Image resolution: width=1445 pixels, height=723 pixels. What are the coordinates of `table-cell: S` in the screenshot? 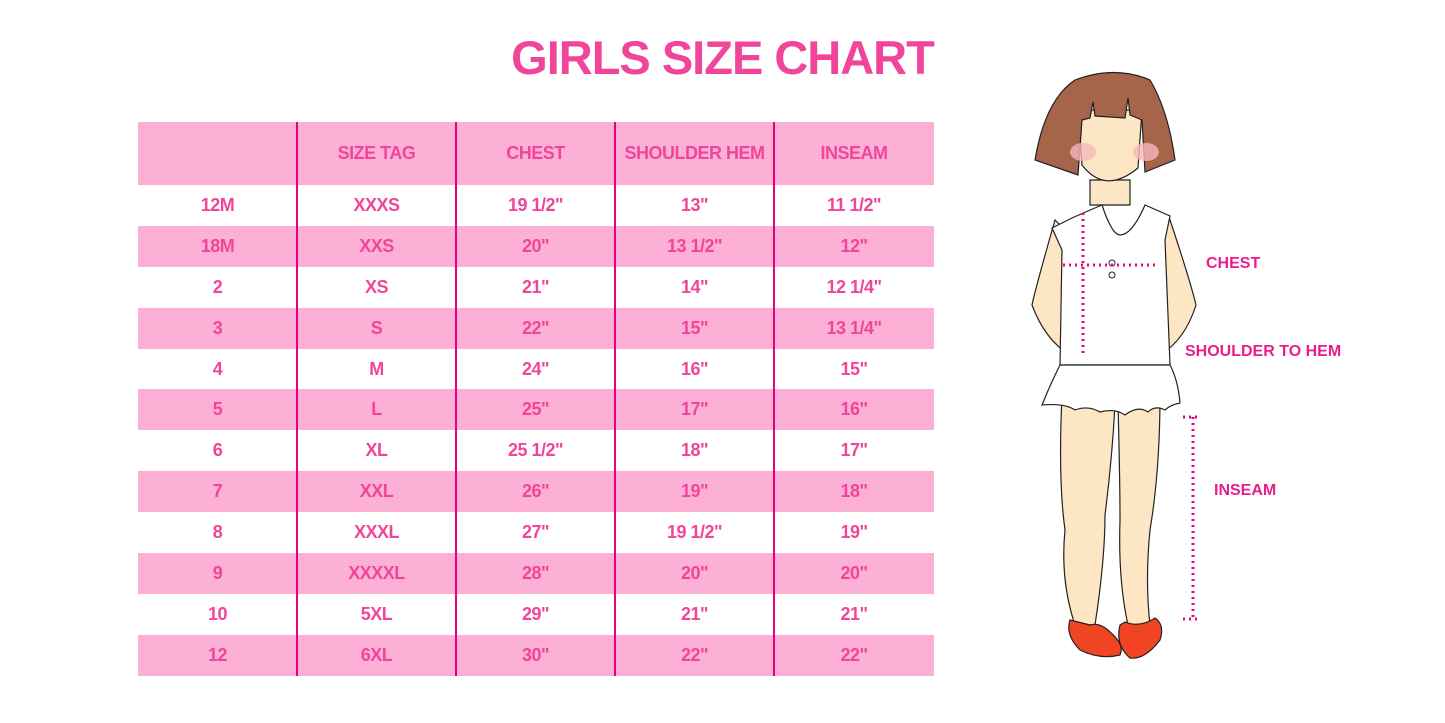 It's located at (376, 327).